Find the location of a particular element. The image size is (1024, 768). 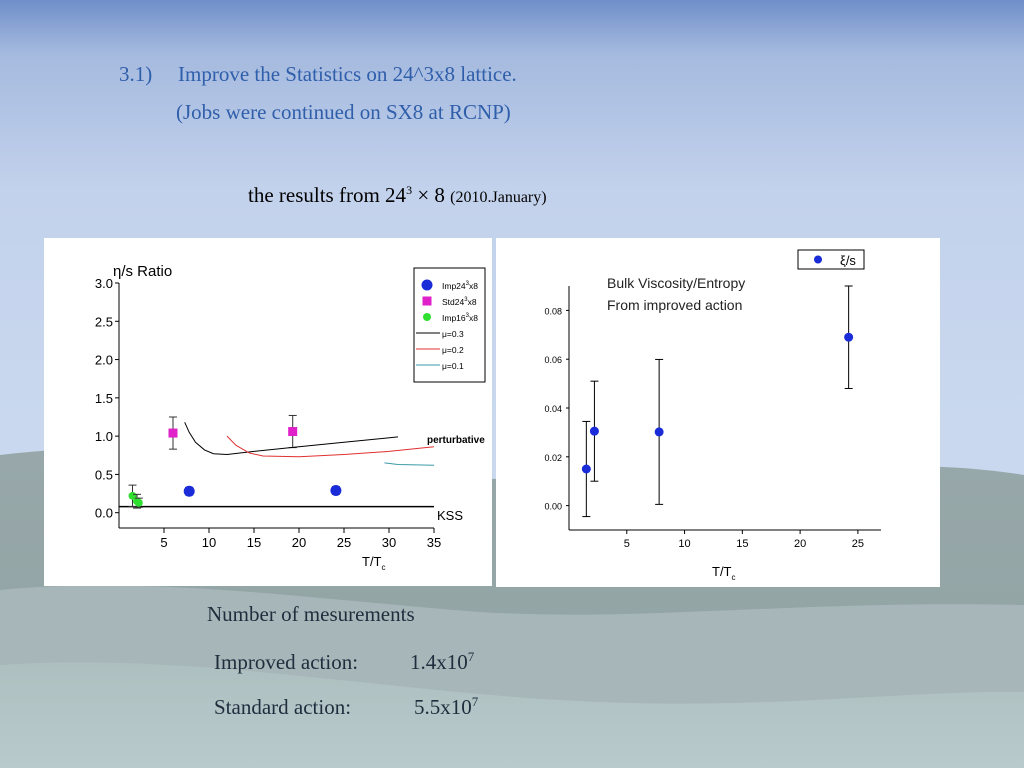

standard-action-exponent: 7 is located at coordinates (475, 701).